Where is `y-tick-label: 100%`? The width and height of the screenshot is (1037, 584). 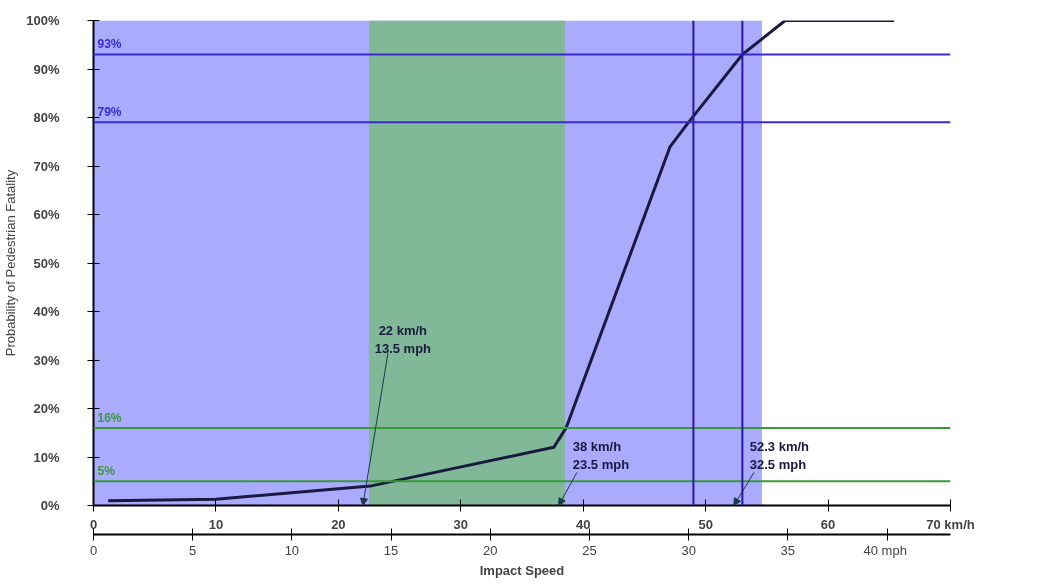 y-tick-label: 100% is located at coordinates (43, 20).